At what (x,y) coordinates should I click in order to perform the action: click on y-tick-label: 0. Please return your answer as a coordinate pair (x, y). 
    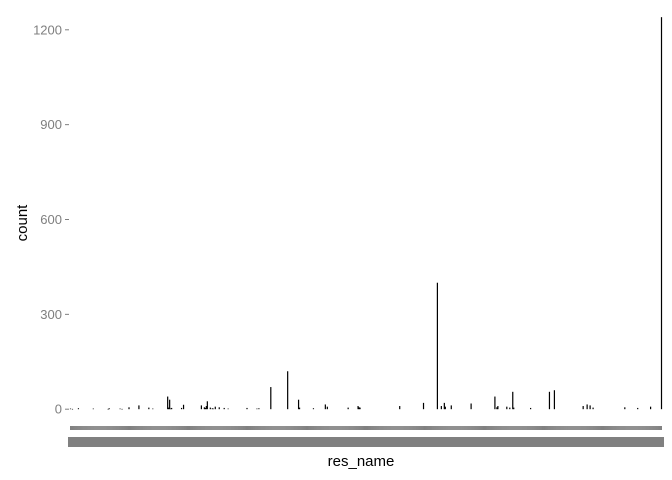
    Looking at the image, I should click on (58, 409).